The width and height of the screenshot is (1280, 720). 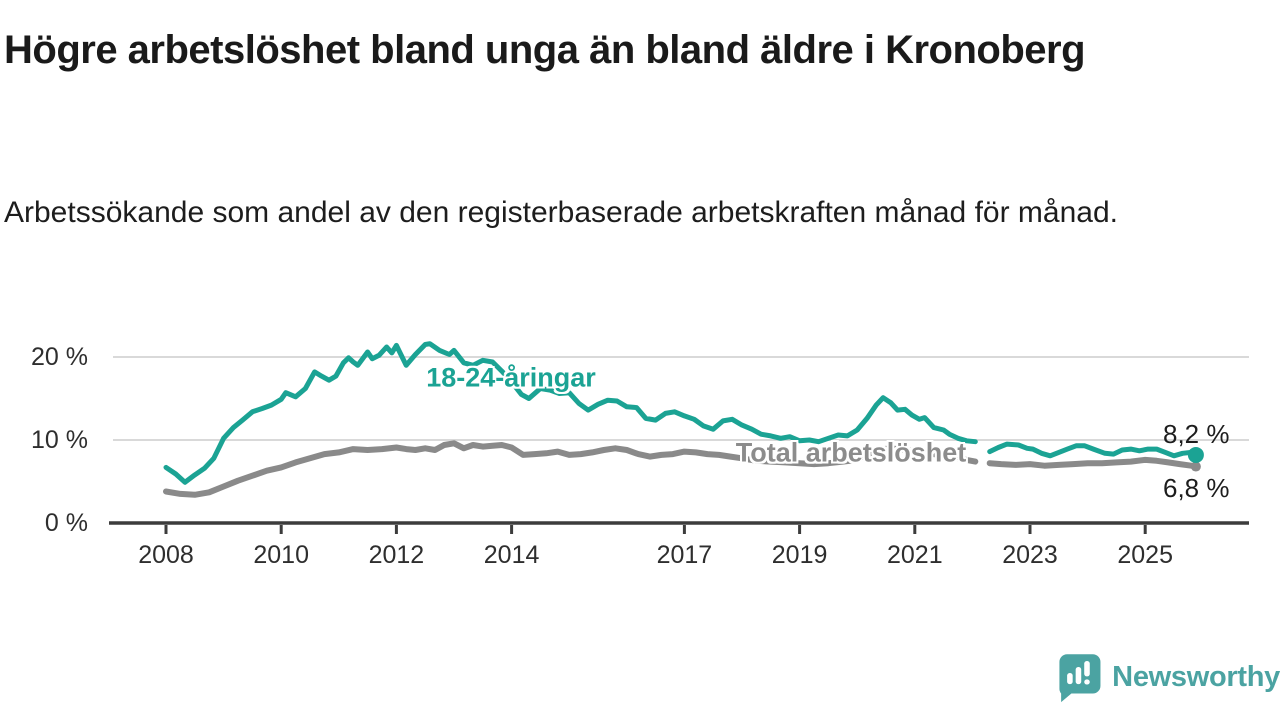 What do you see at coordinates (851, 452) in the screenshot?
I see `series-label-total: Total arbetslöshet` at bounding box center [851, 452].